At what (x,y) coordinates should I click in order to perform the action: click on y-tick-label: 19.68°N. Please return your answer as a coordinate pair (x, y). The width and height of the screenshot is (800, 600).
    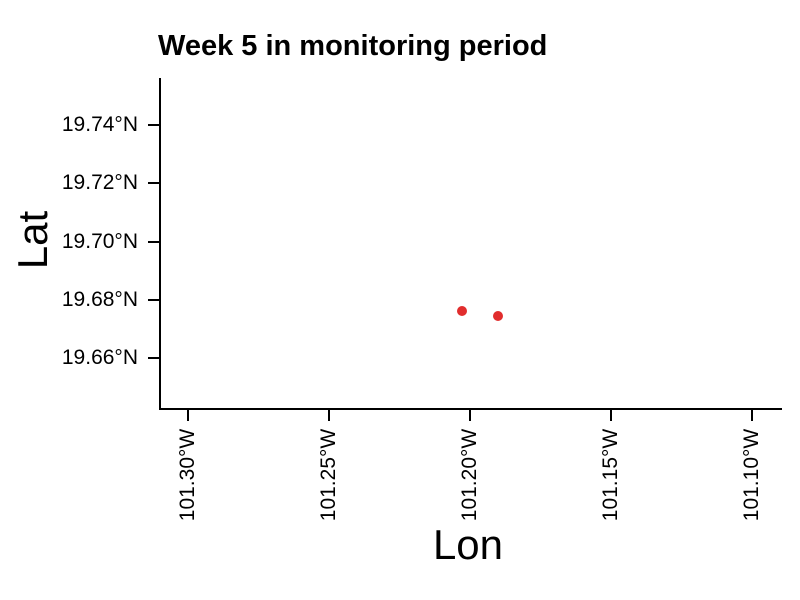
    Looking at the image, I should click on (99, 299).